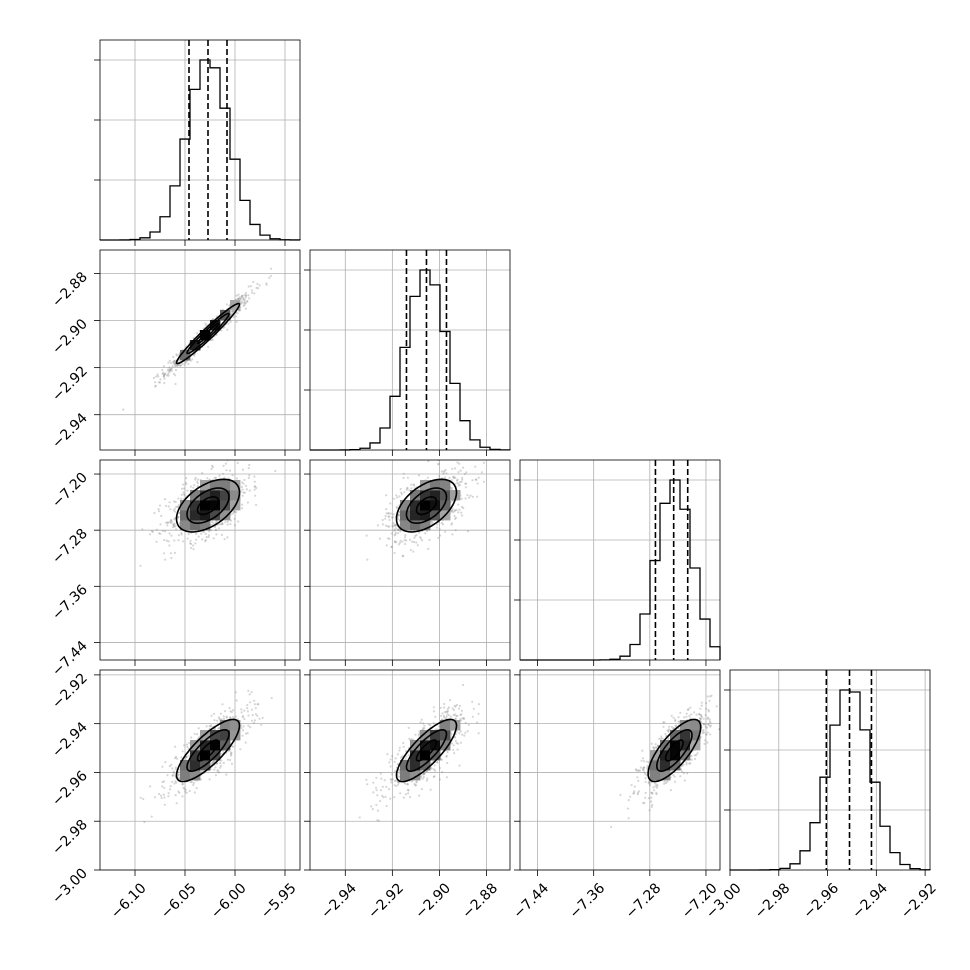  Describe the element at coordinates (208, 513) in the screenshot. I see `panel-content` at that location.